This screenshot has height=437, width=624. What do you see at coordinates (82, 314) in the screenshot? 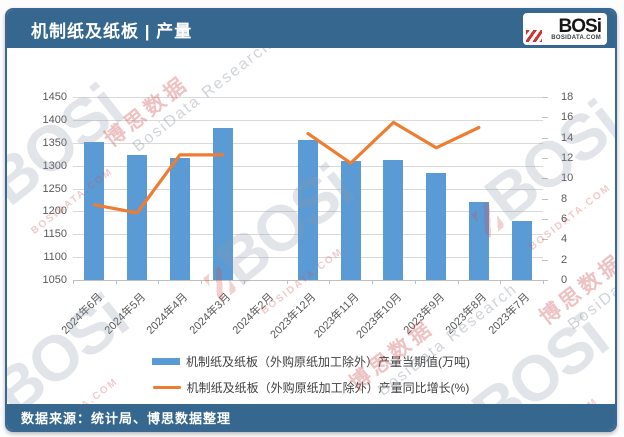
I see `x-axis-label: 2024年6月` at bounding box center [82, 314].